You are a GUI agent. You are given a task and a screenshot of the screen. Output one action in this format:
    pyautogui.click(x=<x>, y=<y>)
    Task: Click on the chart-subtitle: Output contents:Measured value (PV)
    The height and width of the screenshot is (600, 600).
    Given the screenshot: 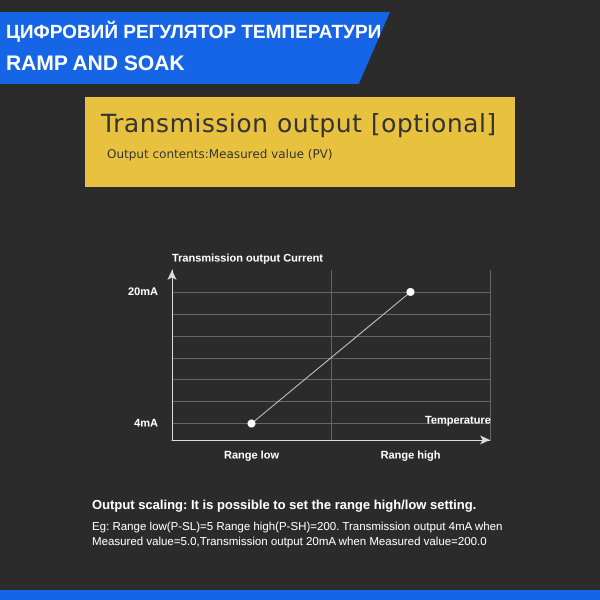 What is the action you would take?
    pyautogui.click(x=220, y=154)
    